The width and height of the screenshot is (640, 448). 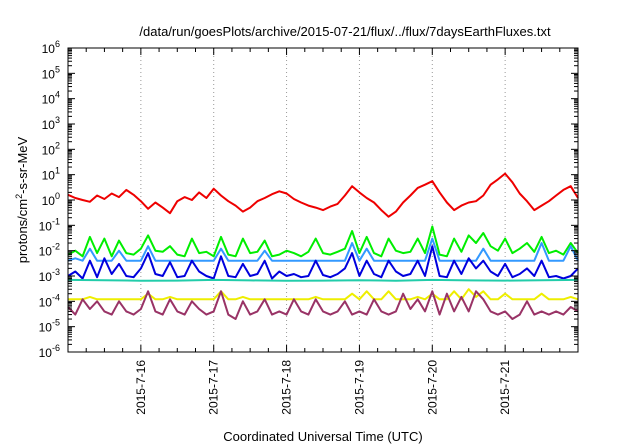 What do you see at coordinates (51, 174) in the screenshot?
I see `y-tick-label: 10¹` at bounding box center [51, 174].